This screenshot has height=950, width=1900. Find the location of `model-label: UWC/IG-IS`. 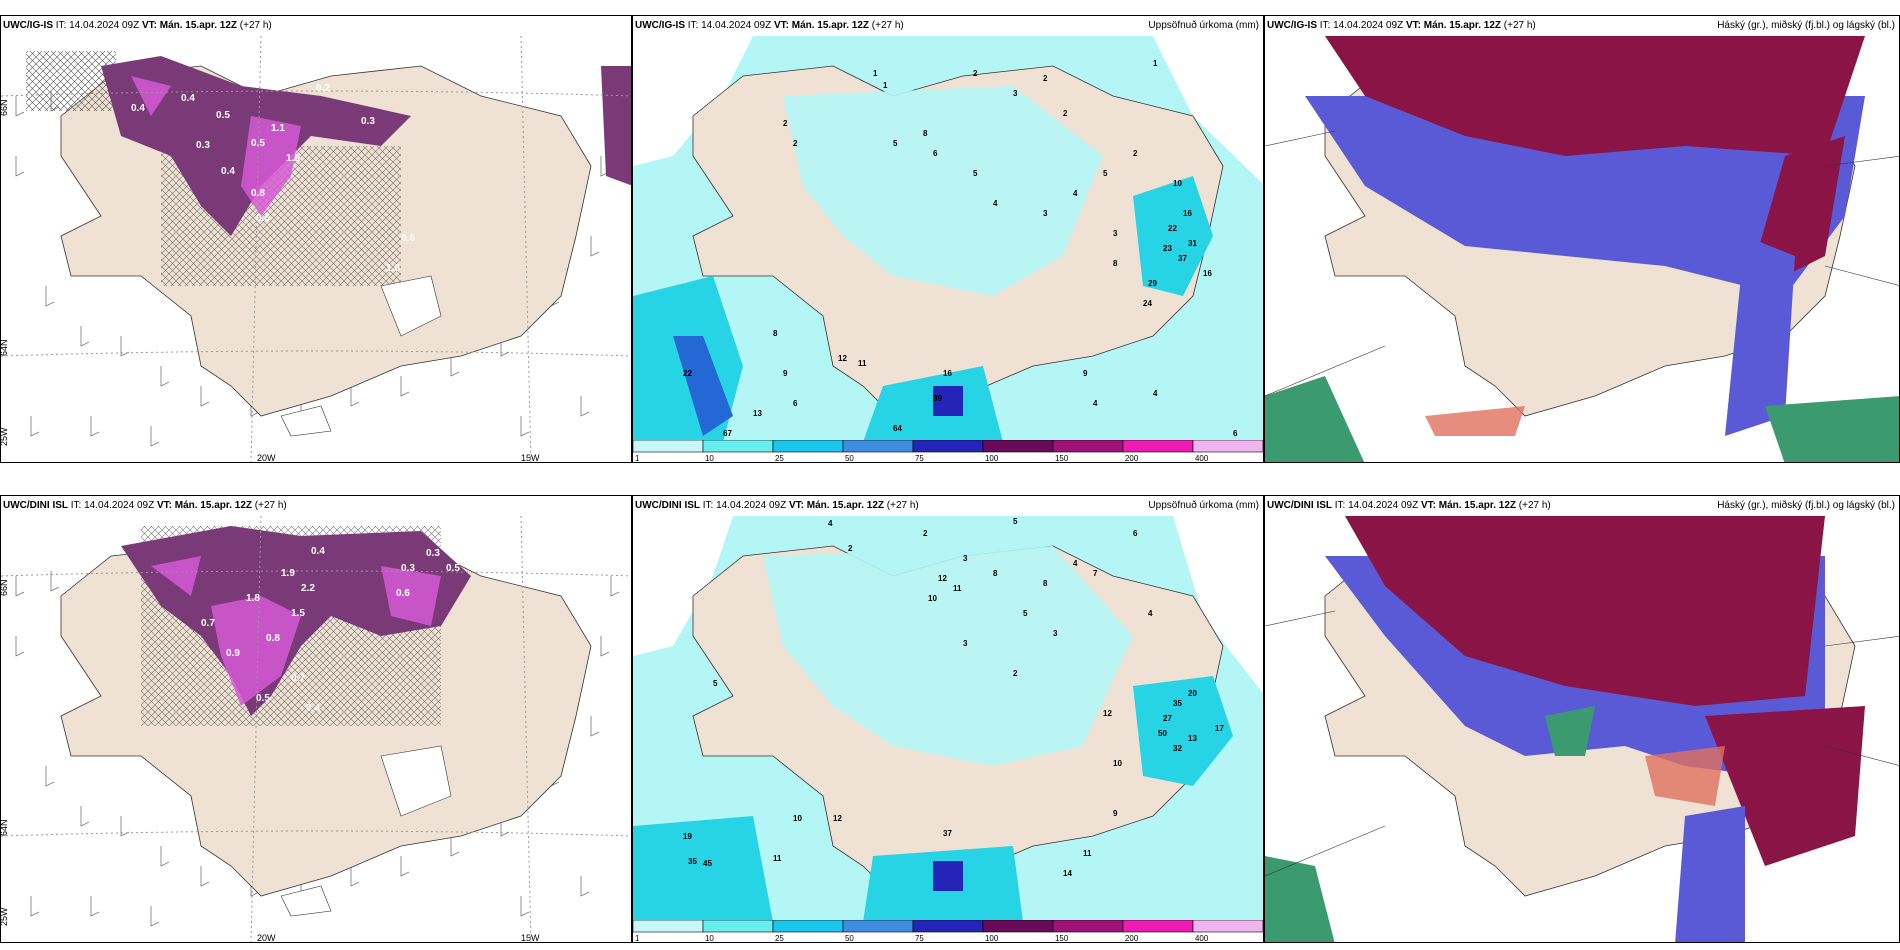

model-label: UWC/IG-IS is located at coordinates (28, 25).